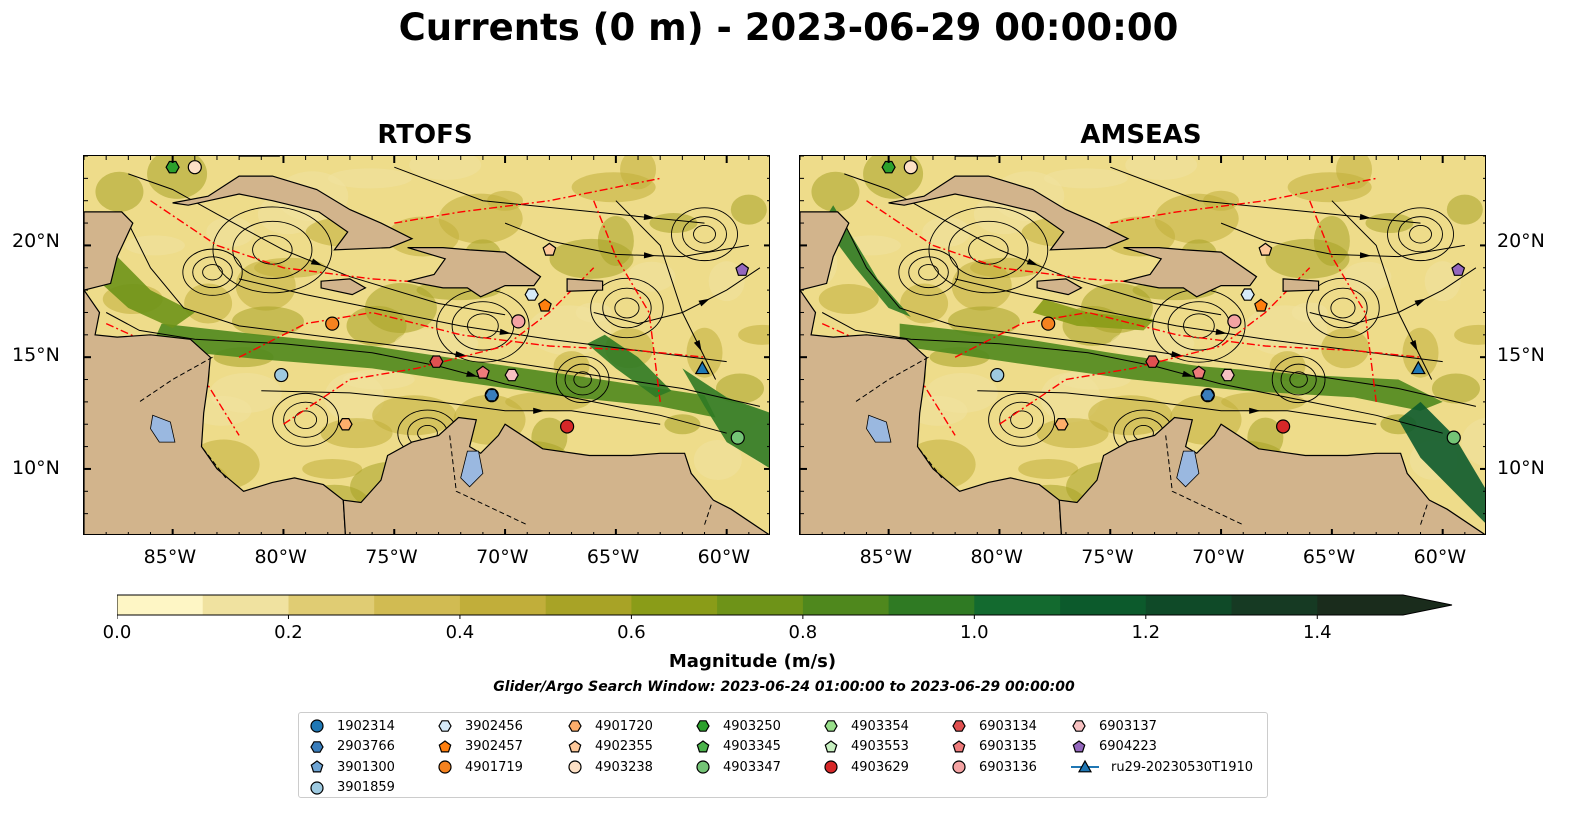 Image resolution: width=1577 pixels, height=827 pixels. Describe the element at coordinates (1190, 272) in the screenshot. I see `land-hispaniola` at that location.